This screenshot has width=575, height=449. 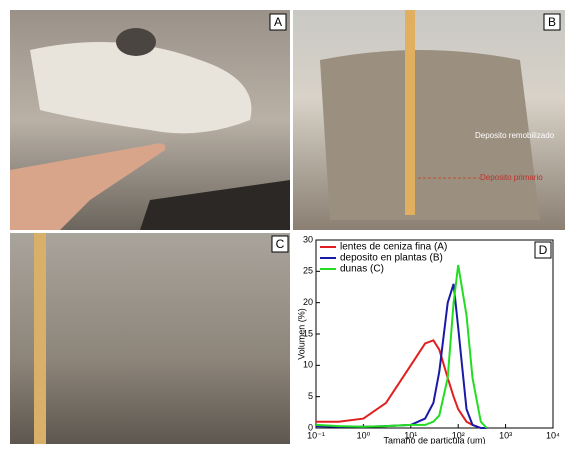 What do you see at coordinates (391, 258) in the screenshot?
I see `legend-label: deposito en plantas (B)` at bounding box center [391, 258].